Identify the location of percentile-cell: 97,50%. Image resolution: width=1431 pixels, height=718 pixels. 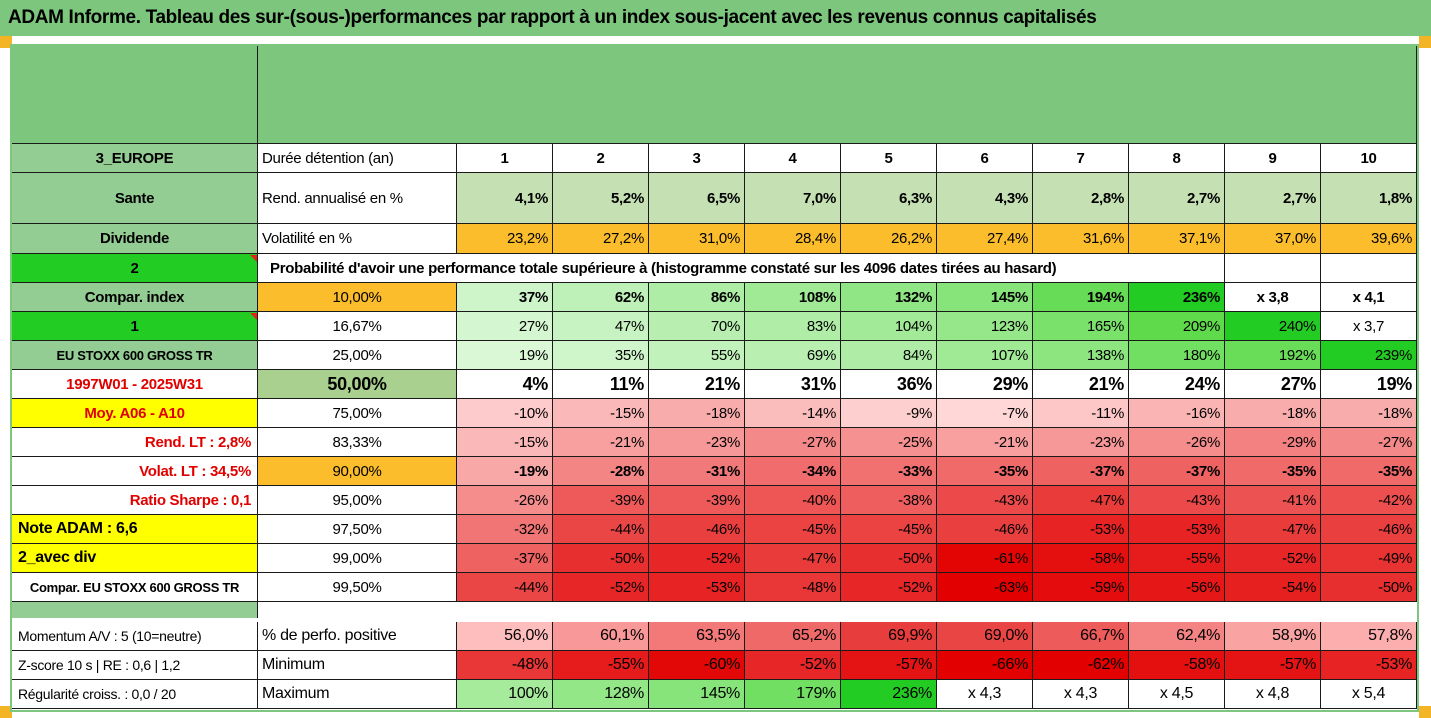
(357, 529).